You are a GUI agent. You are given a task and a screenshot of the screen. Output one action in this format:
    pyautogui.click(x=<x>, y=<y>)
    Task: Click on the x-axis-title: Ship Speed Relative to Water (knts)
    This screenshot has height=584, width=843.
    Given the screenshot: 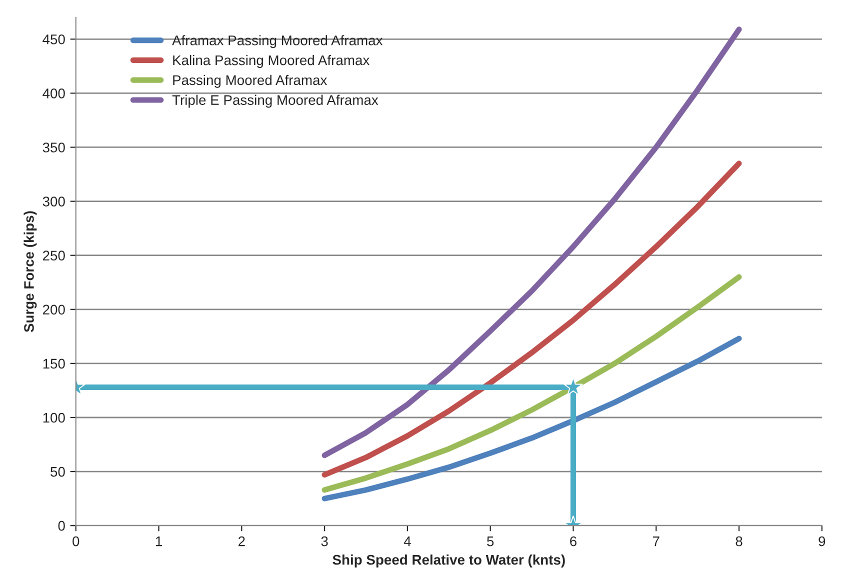 What is the action you would take?
    pyautogui.click(x=448, y=561)
    